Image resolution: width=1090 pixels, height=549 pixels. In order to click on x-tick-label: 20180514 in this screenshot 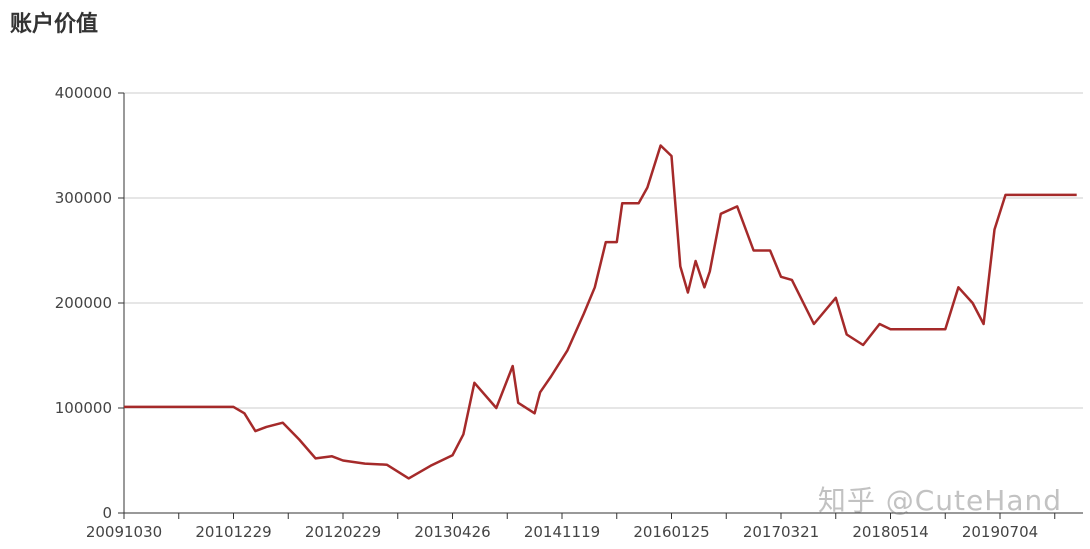, I will do `click(890, 532)`.